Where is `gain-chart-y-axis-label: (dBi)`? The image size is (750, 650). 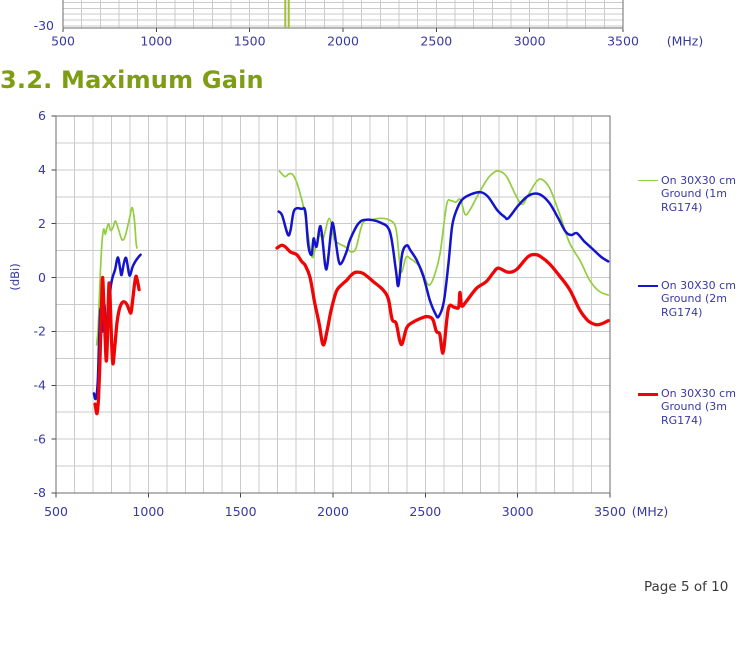
gain-chart-y-axis-label: (dBi) is located at coordinates (15, 276).